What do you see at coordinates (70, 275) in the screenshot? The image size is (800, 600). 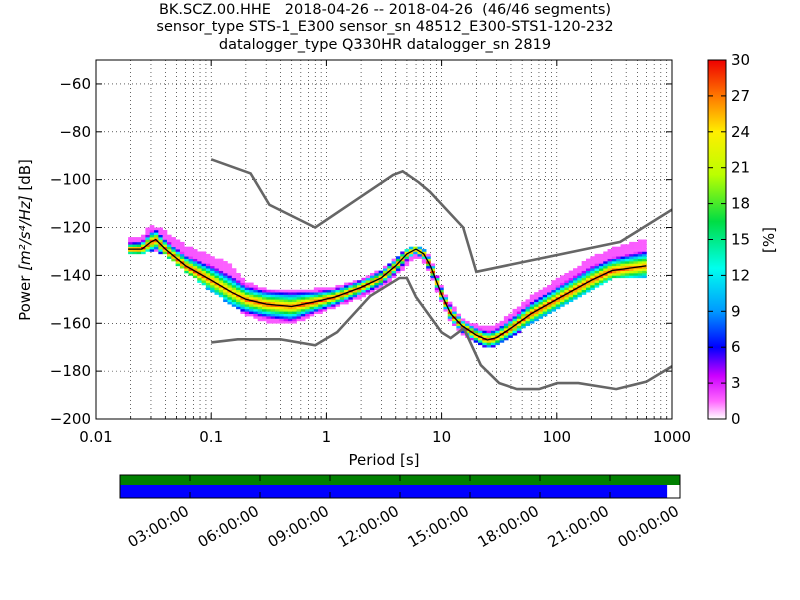 I see `y-tick-label: −140` at bounding box center [70, 275].